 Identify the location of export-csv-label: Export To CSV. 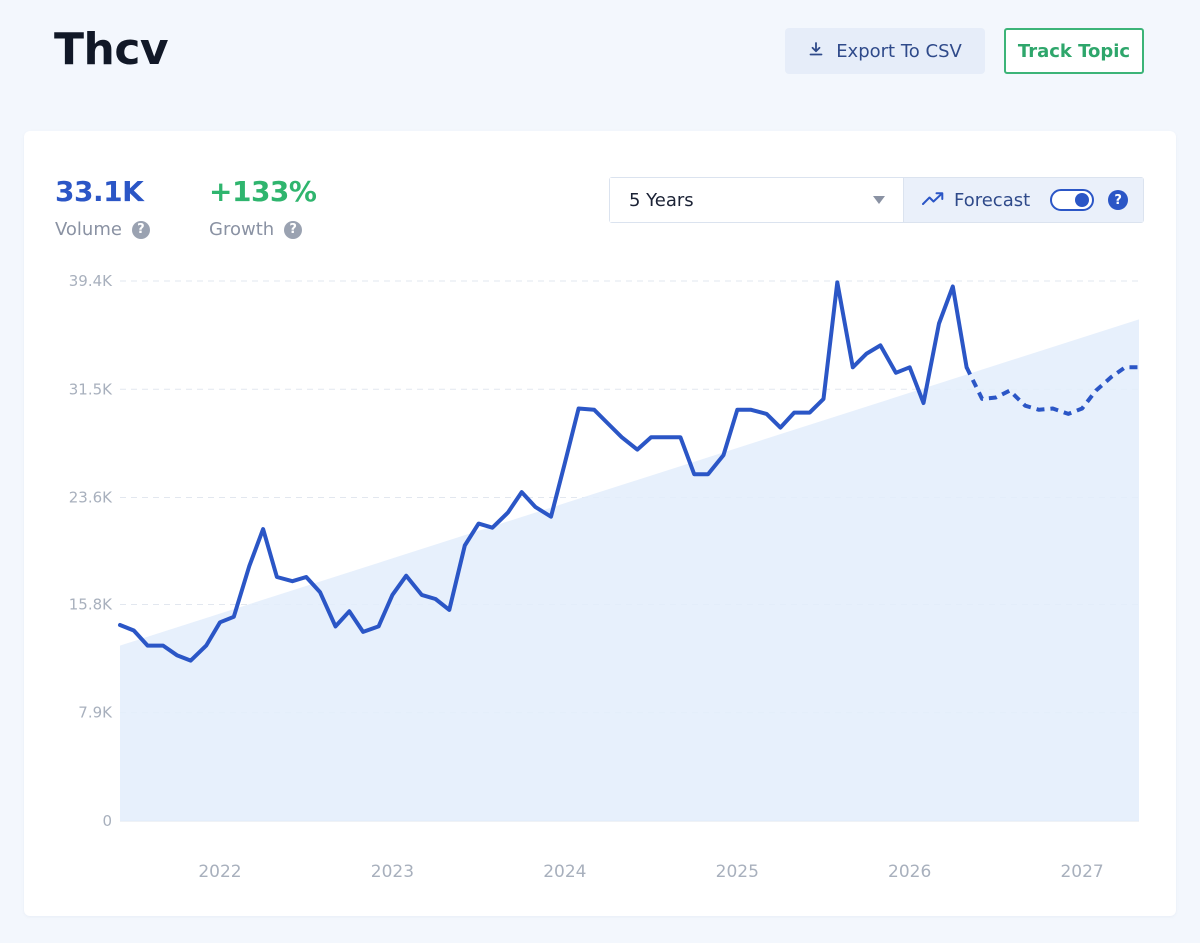
(899, 51).